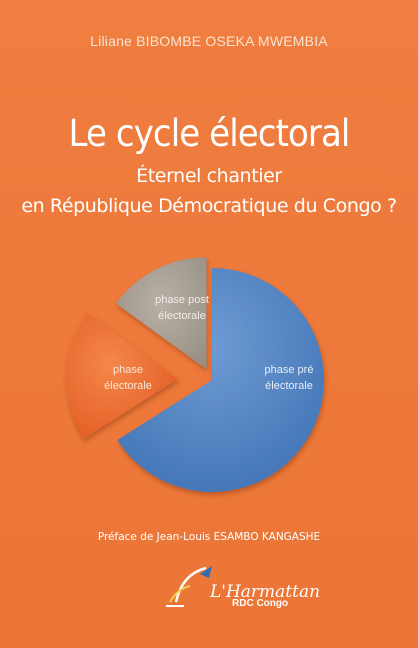 The width and height of the screenshot is (418, 648). I want to click on subtitle-line-1: Éternel chantier, so click(209, 176).